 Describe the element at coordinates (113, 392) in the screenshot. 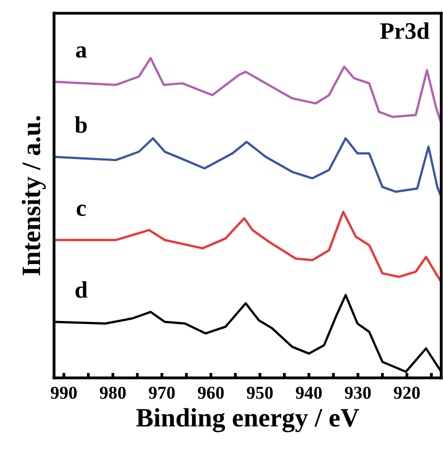

I see `x-tick-label: 980` at that location.